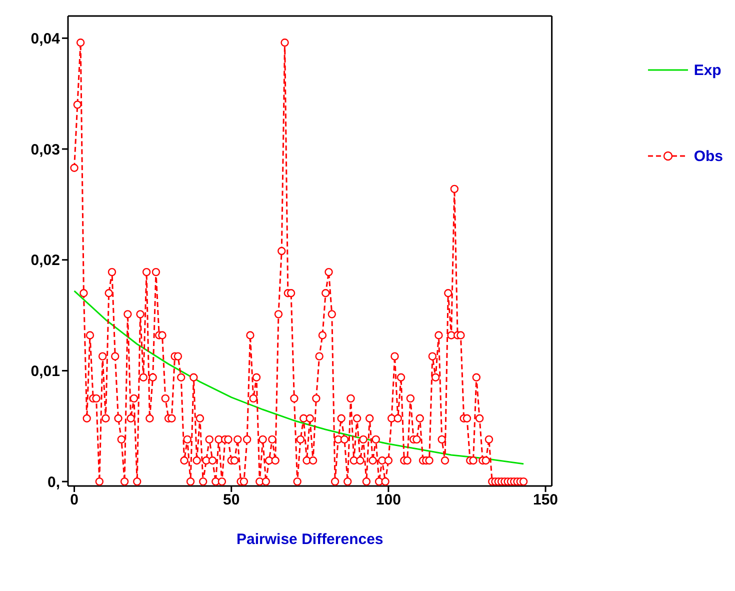  What do you see at coordinates (708, 70) in the screenshot?
I see `legend-label: Exp` at bounding box center [708, 70].